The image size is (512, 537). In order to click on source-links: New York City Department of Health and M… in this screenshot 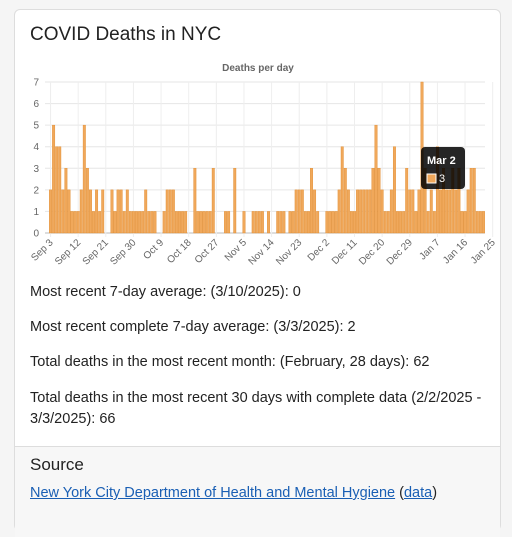, I will do `click(233, 493)`.